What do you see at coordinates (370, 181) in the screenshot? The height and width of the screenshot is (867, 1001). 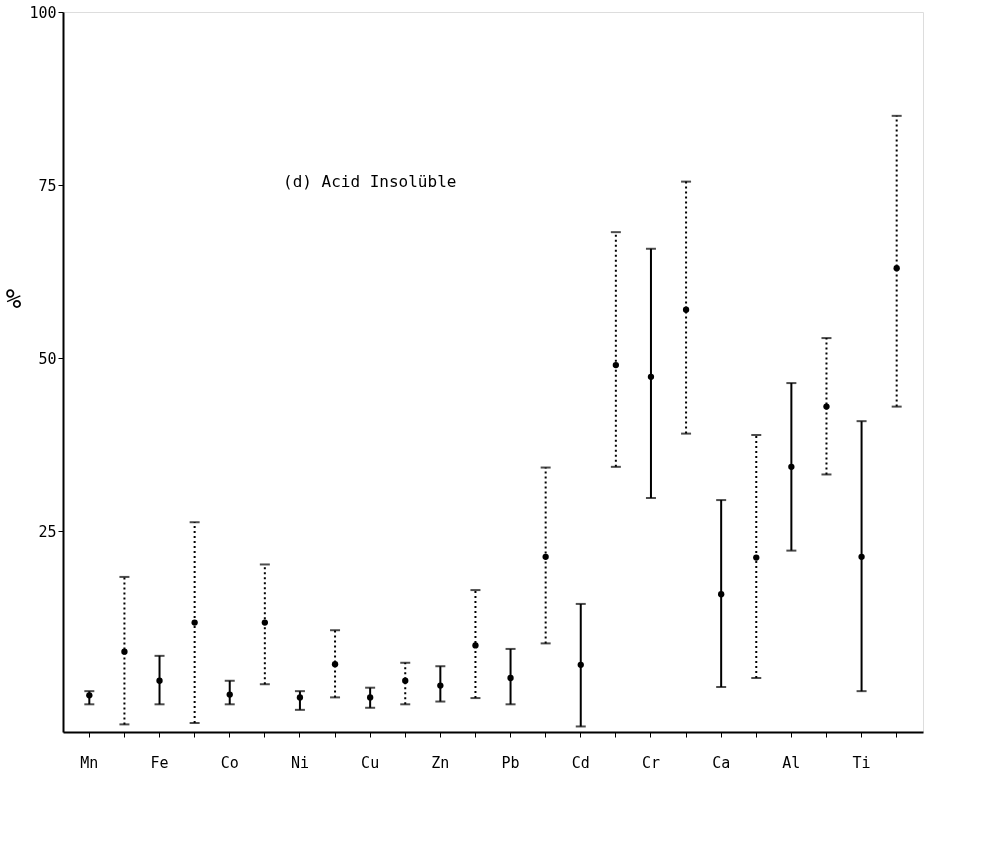 I see `annotation: (d) Acid Insolüble` at bounding box center [370, 181].